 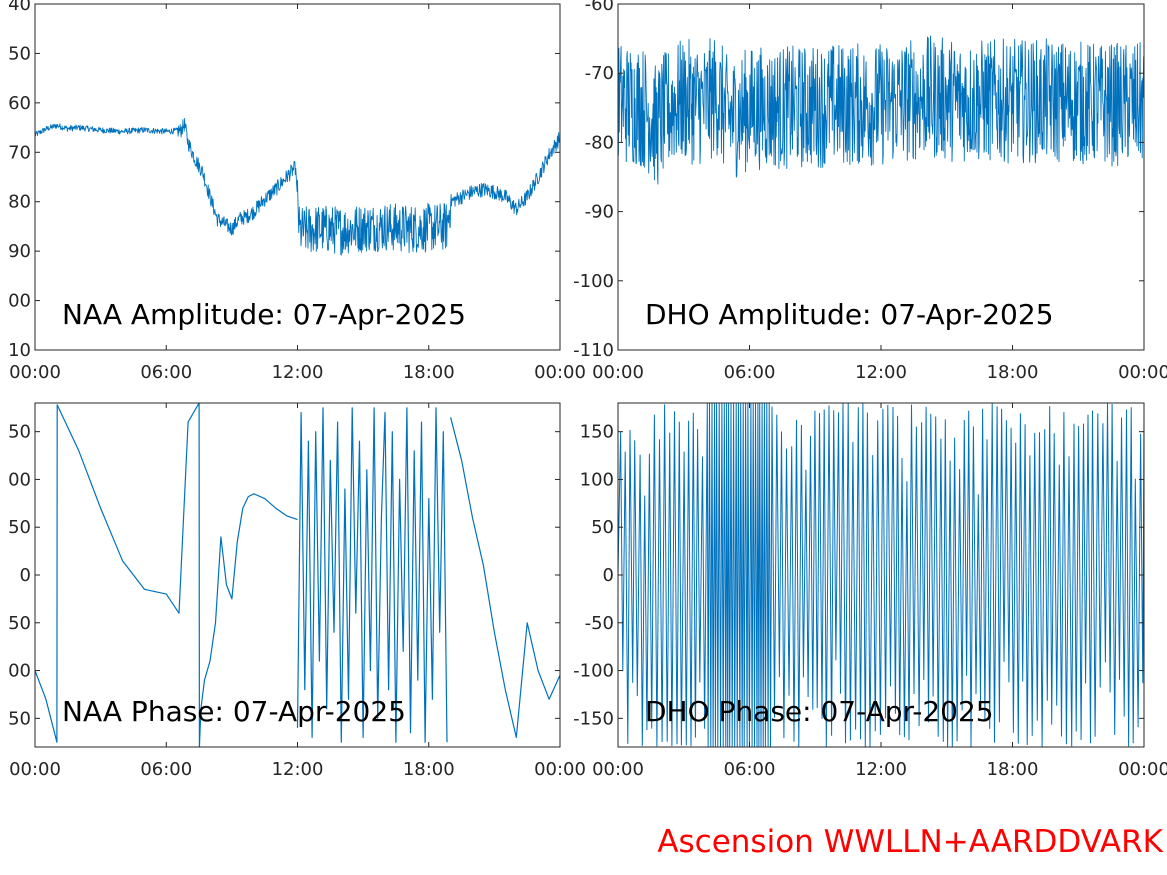 What do you see at coordinates (599, 7) in the screenshot?
I see `y-tick-label: -60` at bounding box center [599, 7].